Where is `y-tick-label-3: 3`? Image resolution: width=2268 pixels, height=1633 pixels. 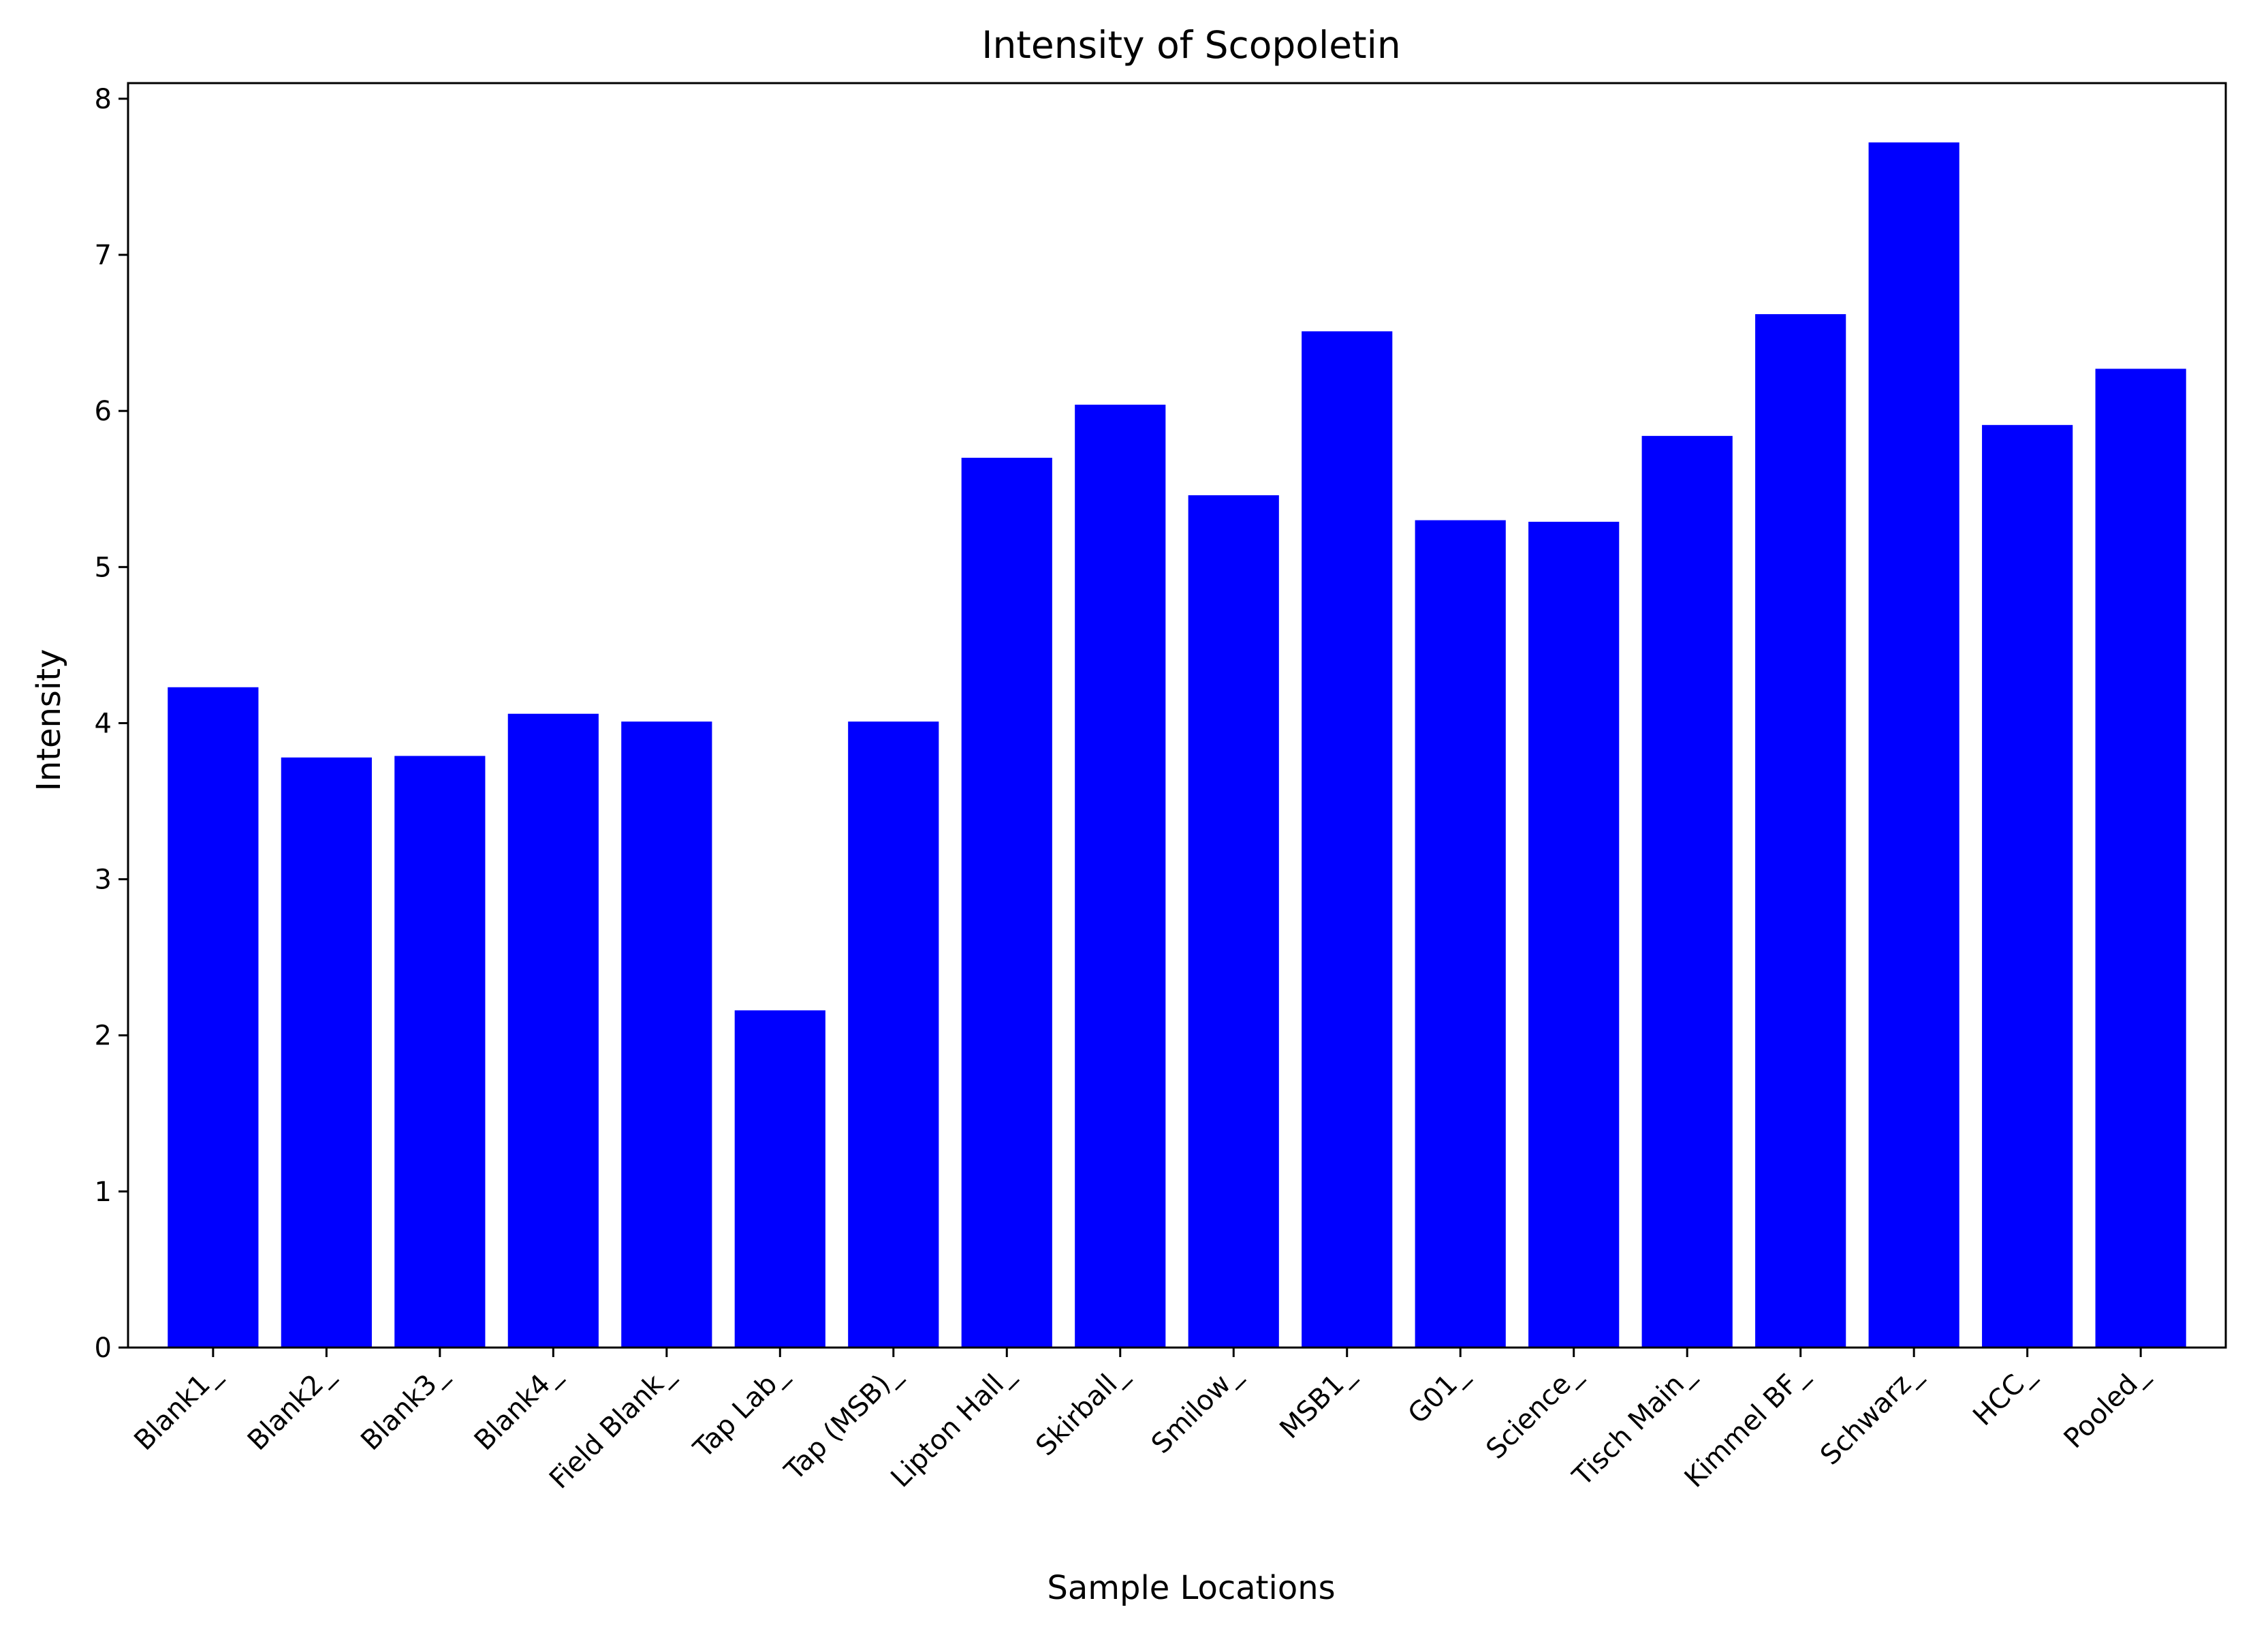 y-tick-label-3: 3 is located at coordinates (103, 880).